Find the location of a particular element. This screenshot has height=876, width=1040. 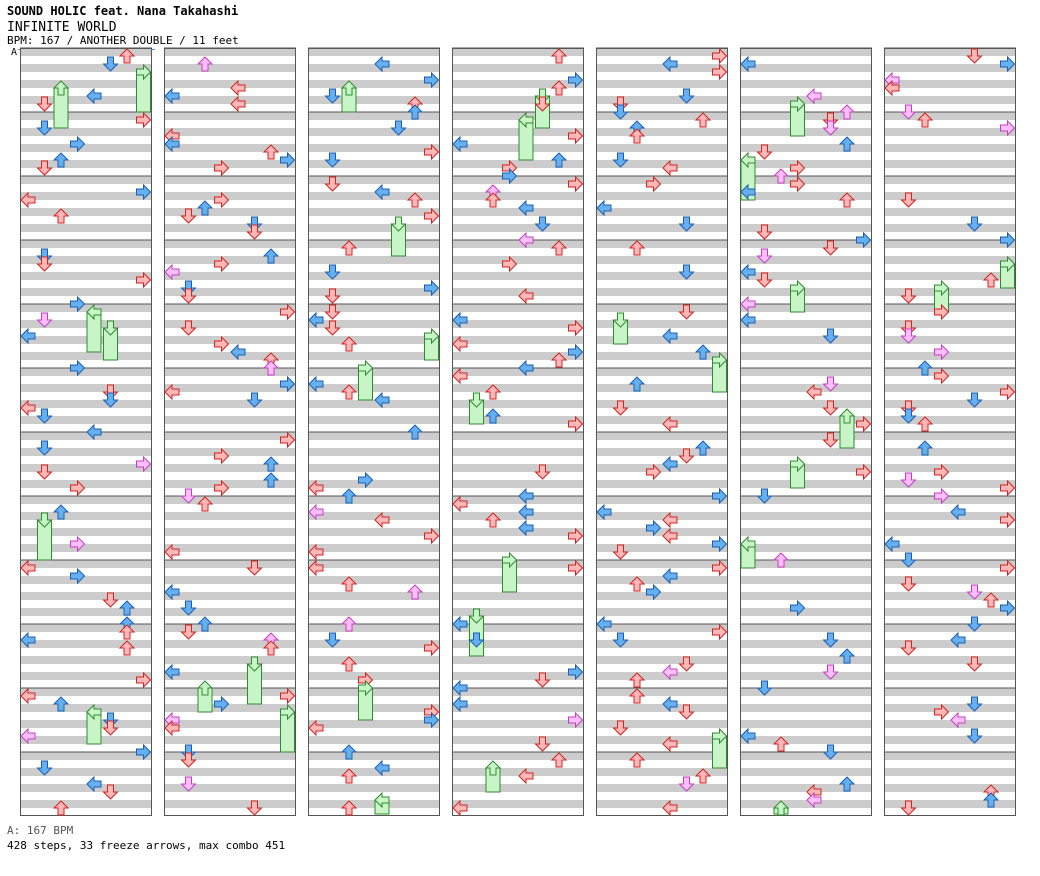

song-title: INFINITE WORLD is located at coordinates (62, 27).